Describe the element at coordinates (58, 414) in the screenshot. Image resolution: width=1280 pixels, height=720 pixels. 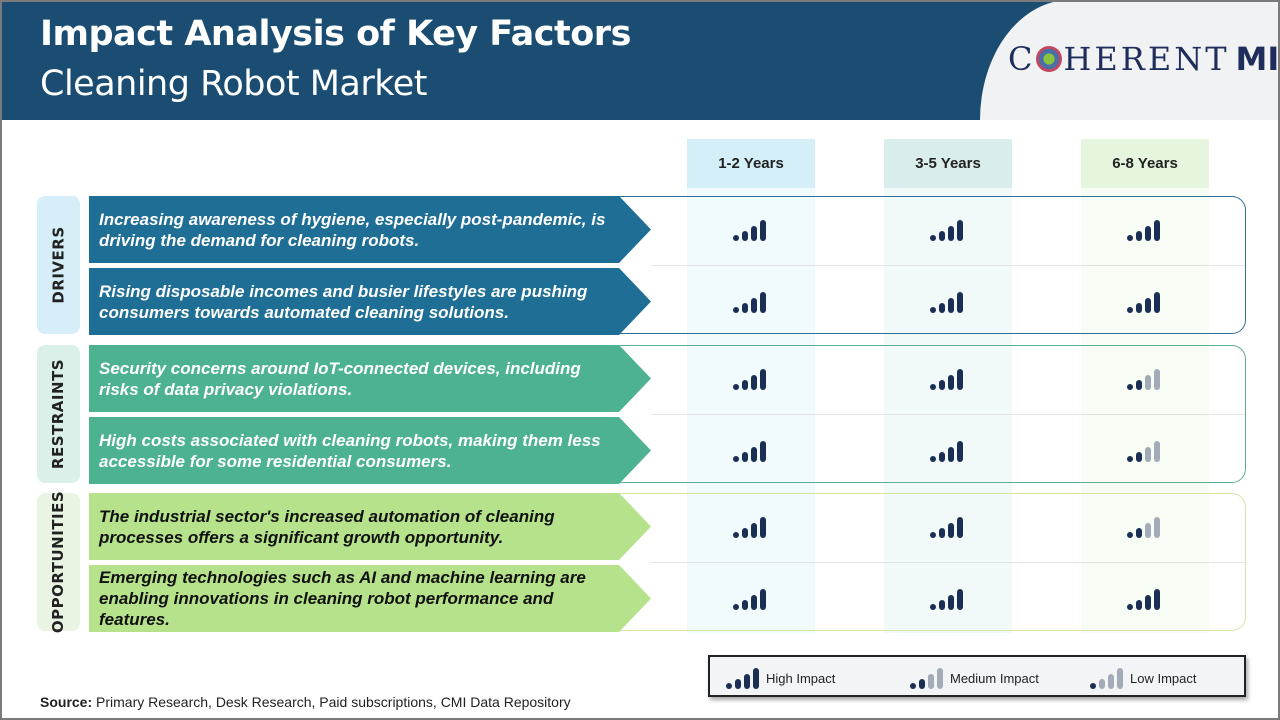
I see `section-label-restraints: RESTRAINTS` at that location.